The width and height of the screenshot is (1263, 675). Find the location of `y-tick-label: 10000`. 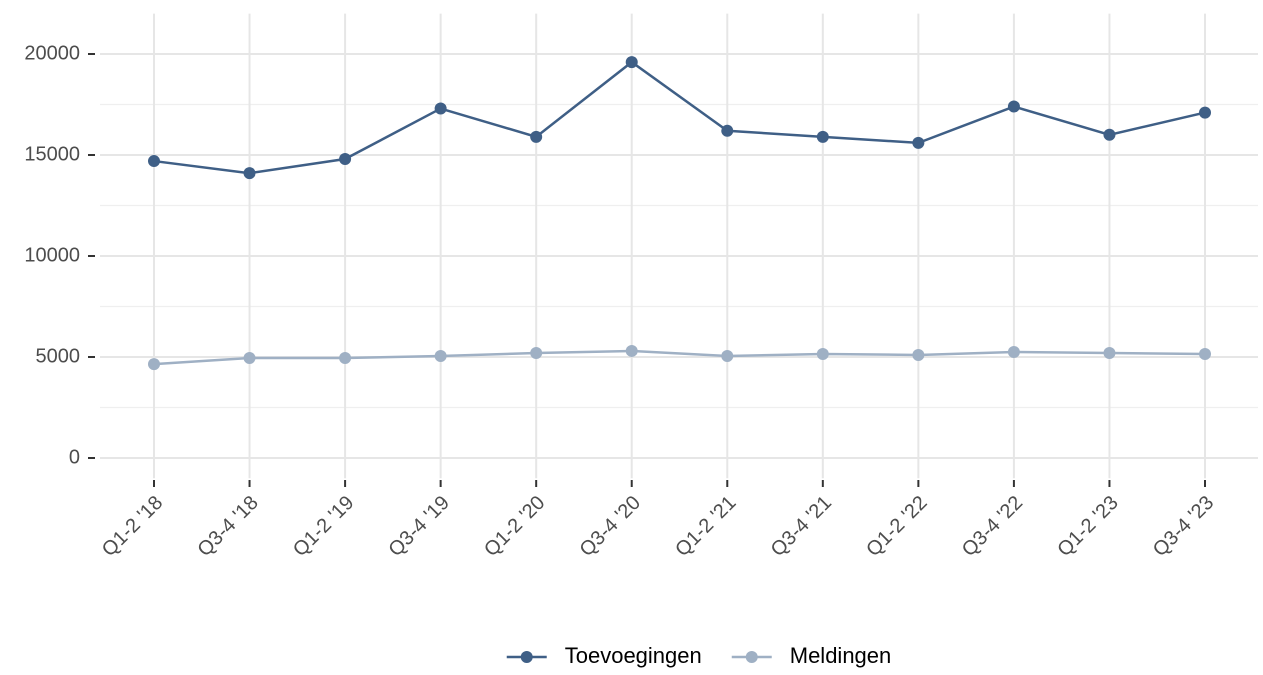

y-tick-label: 10000 is located at coordinates (52, 255).